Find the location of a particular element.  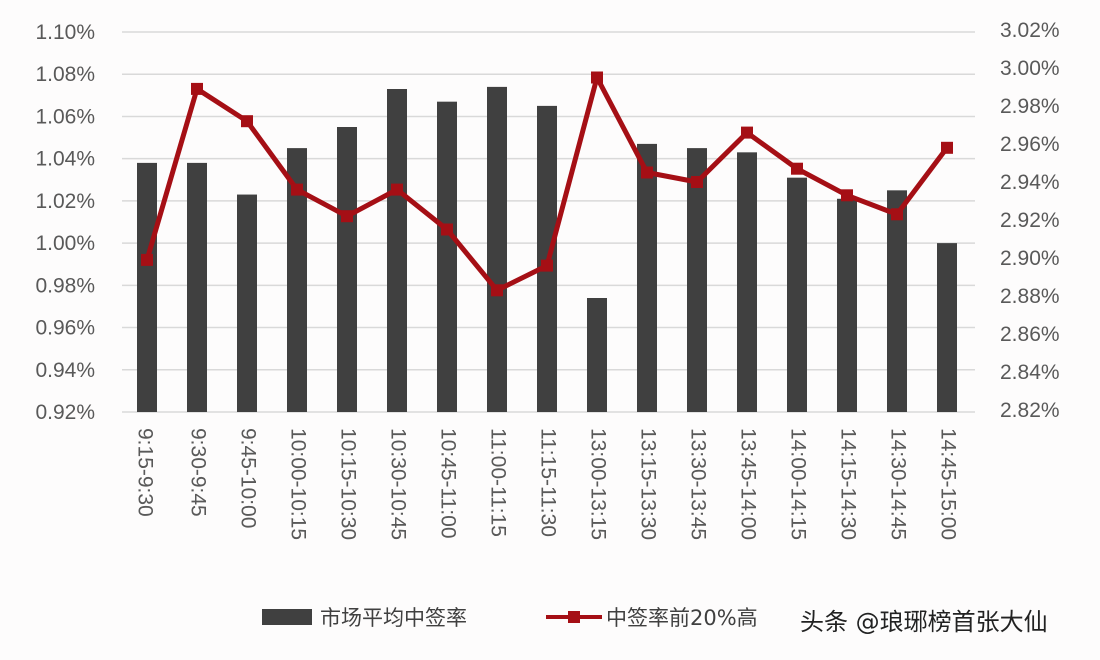

right-tick-label: 2.94% is located at coordinates (1030, 182).